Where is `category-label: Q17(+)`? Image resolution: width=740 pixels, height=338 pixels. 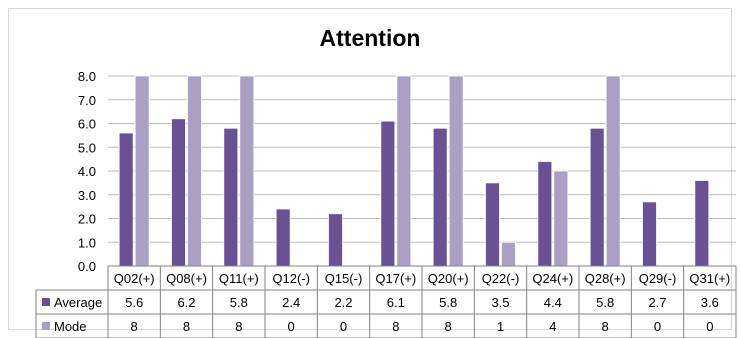 category-label: Q17(+) is located at coordinates (395, 278).